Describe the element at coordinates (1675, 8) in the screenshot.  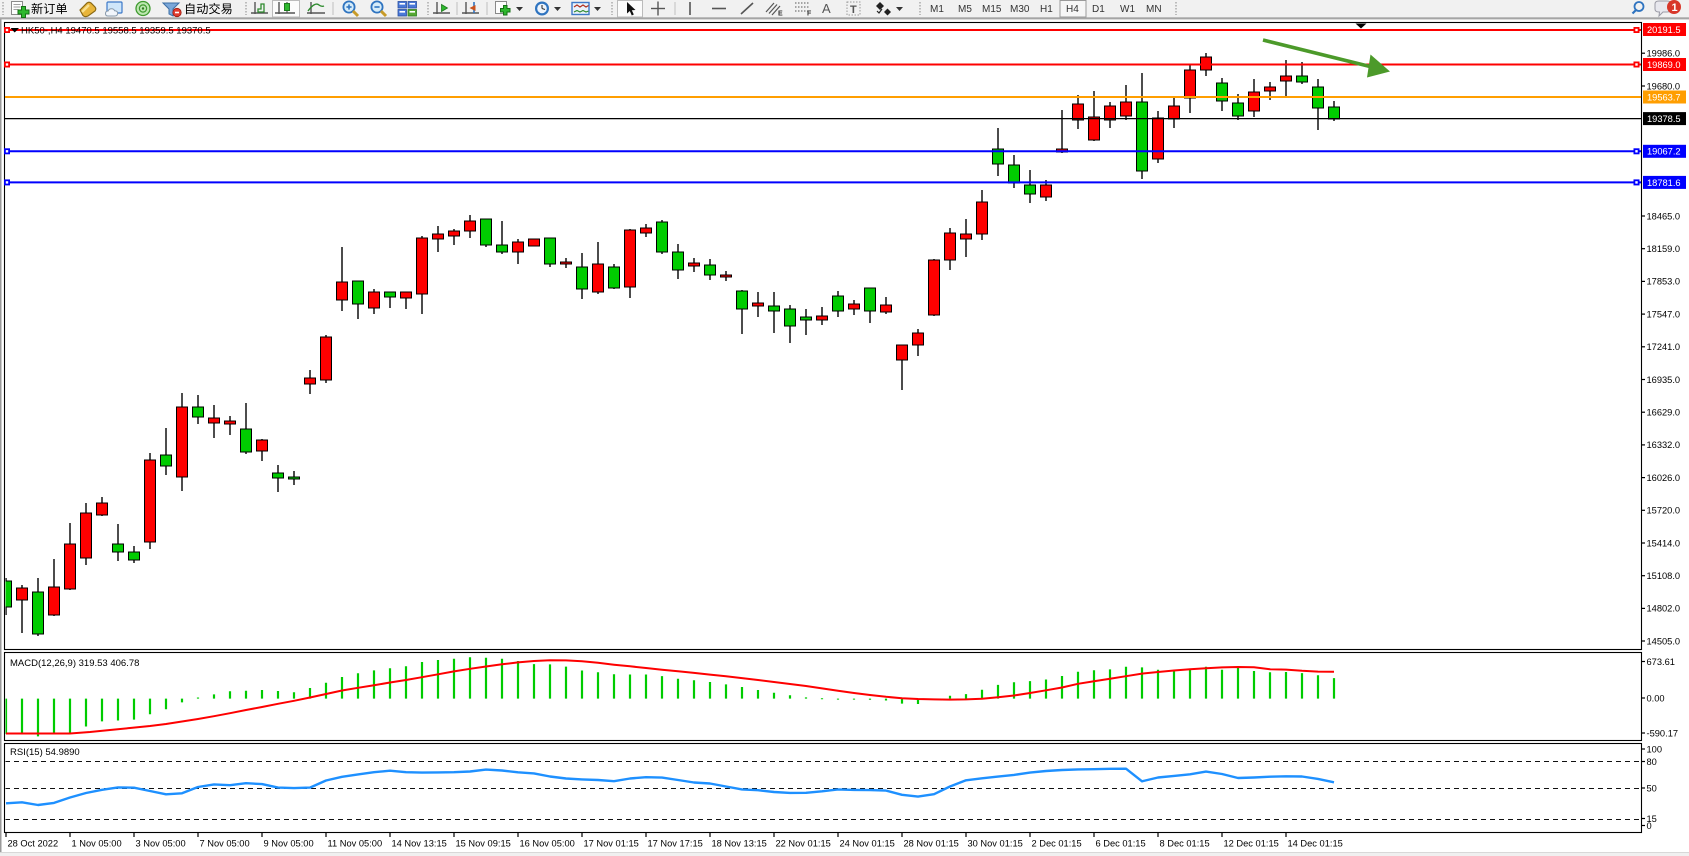
I see `svg-text: 1` at that location.